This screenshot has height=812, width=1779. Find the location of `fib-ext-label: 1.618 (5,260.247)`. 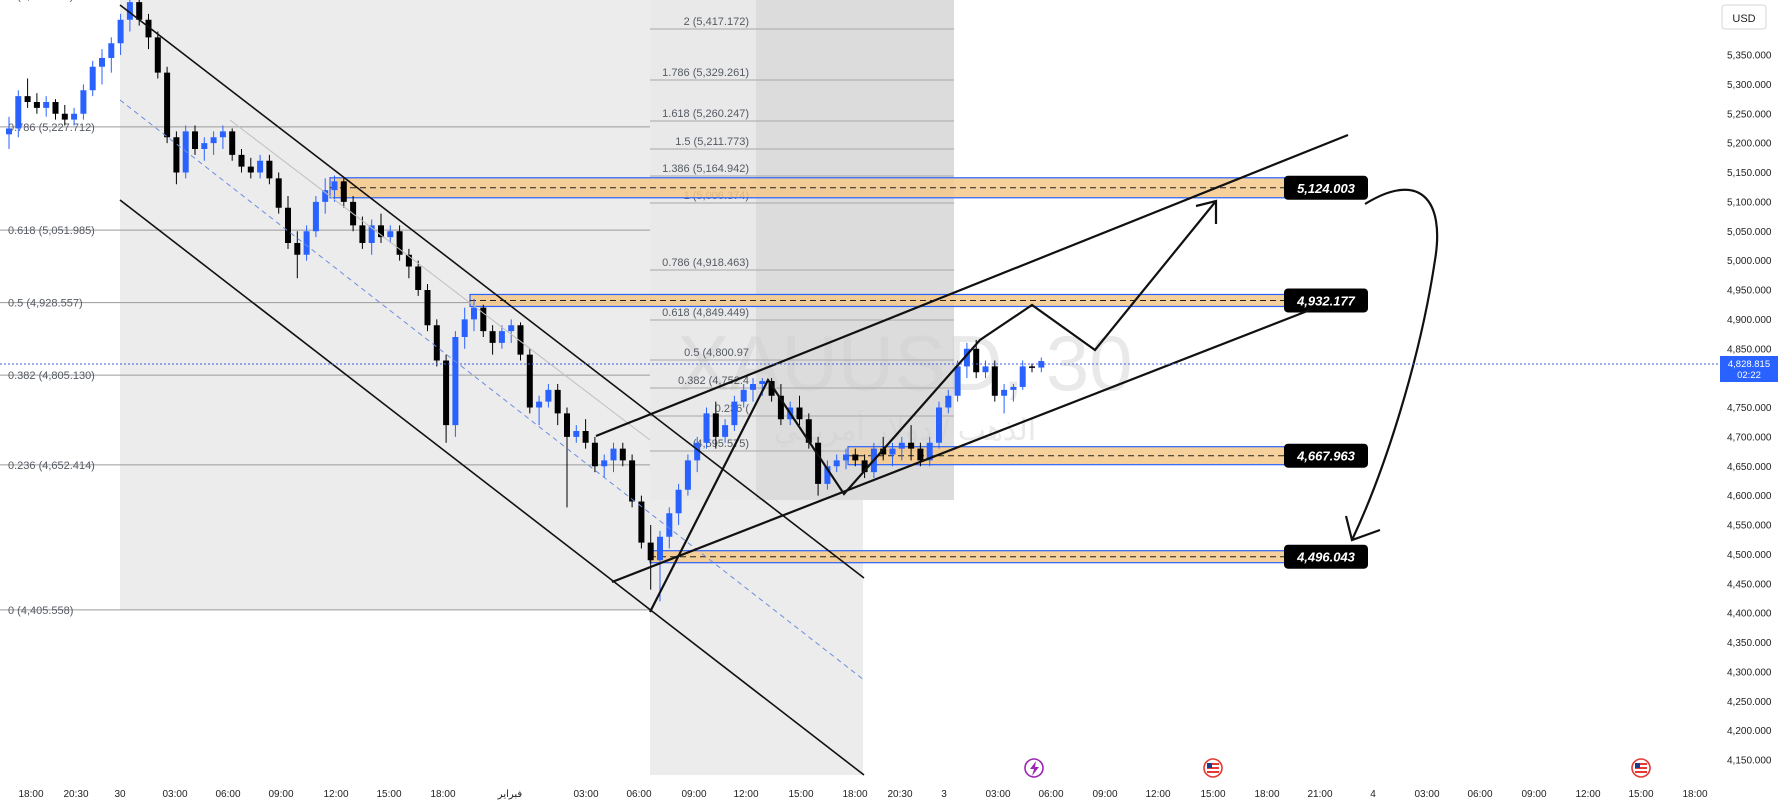

fib-ext-label: 1.618 (5,260.247) is located at coordinates (705, 114).